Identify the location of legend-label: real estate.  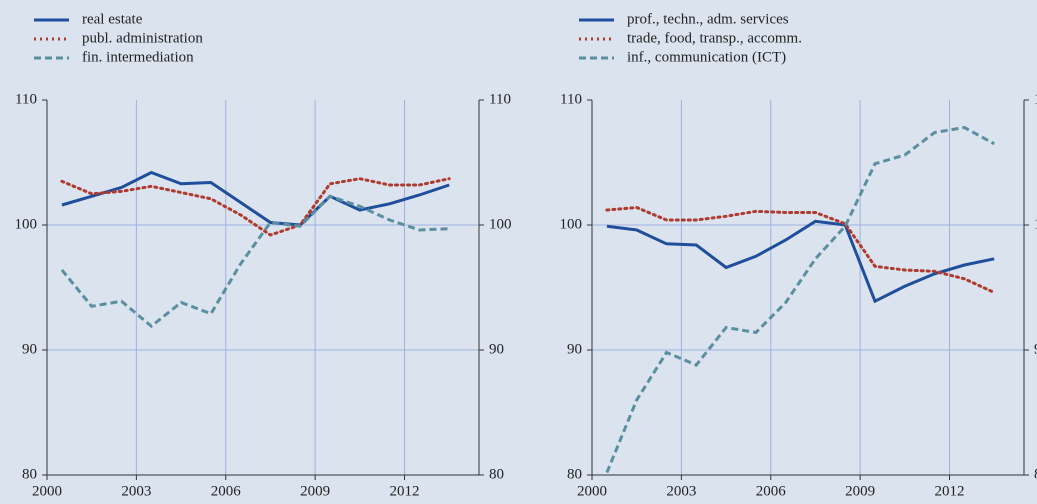
(112, 19).